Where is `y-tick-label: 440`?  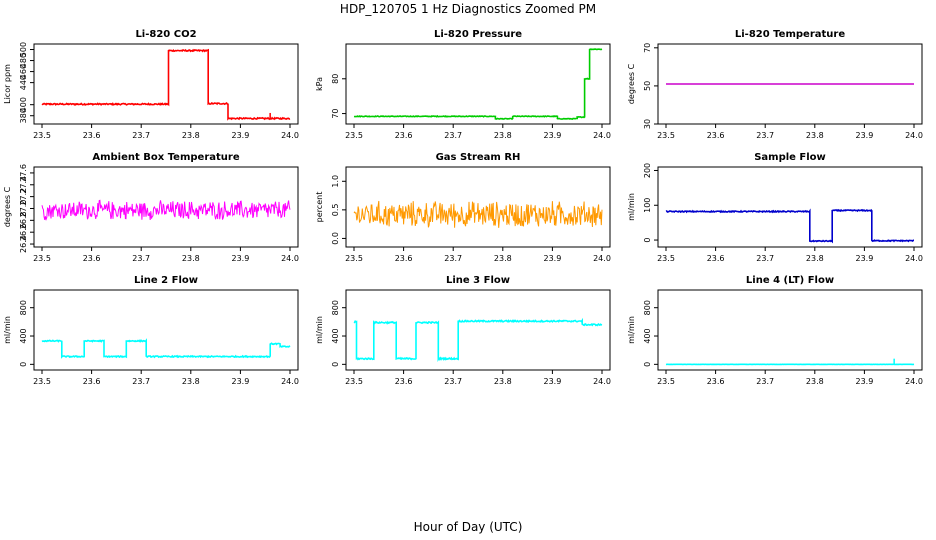
y-tick-label: 440 is located at coordinates (23, 82).